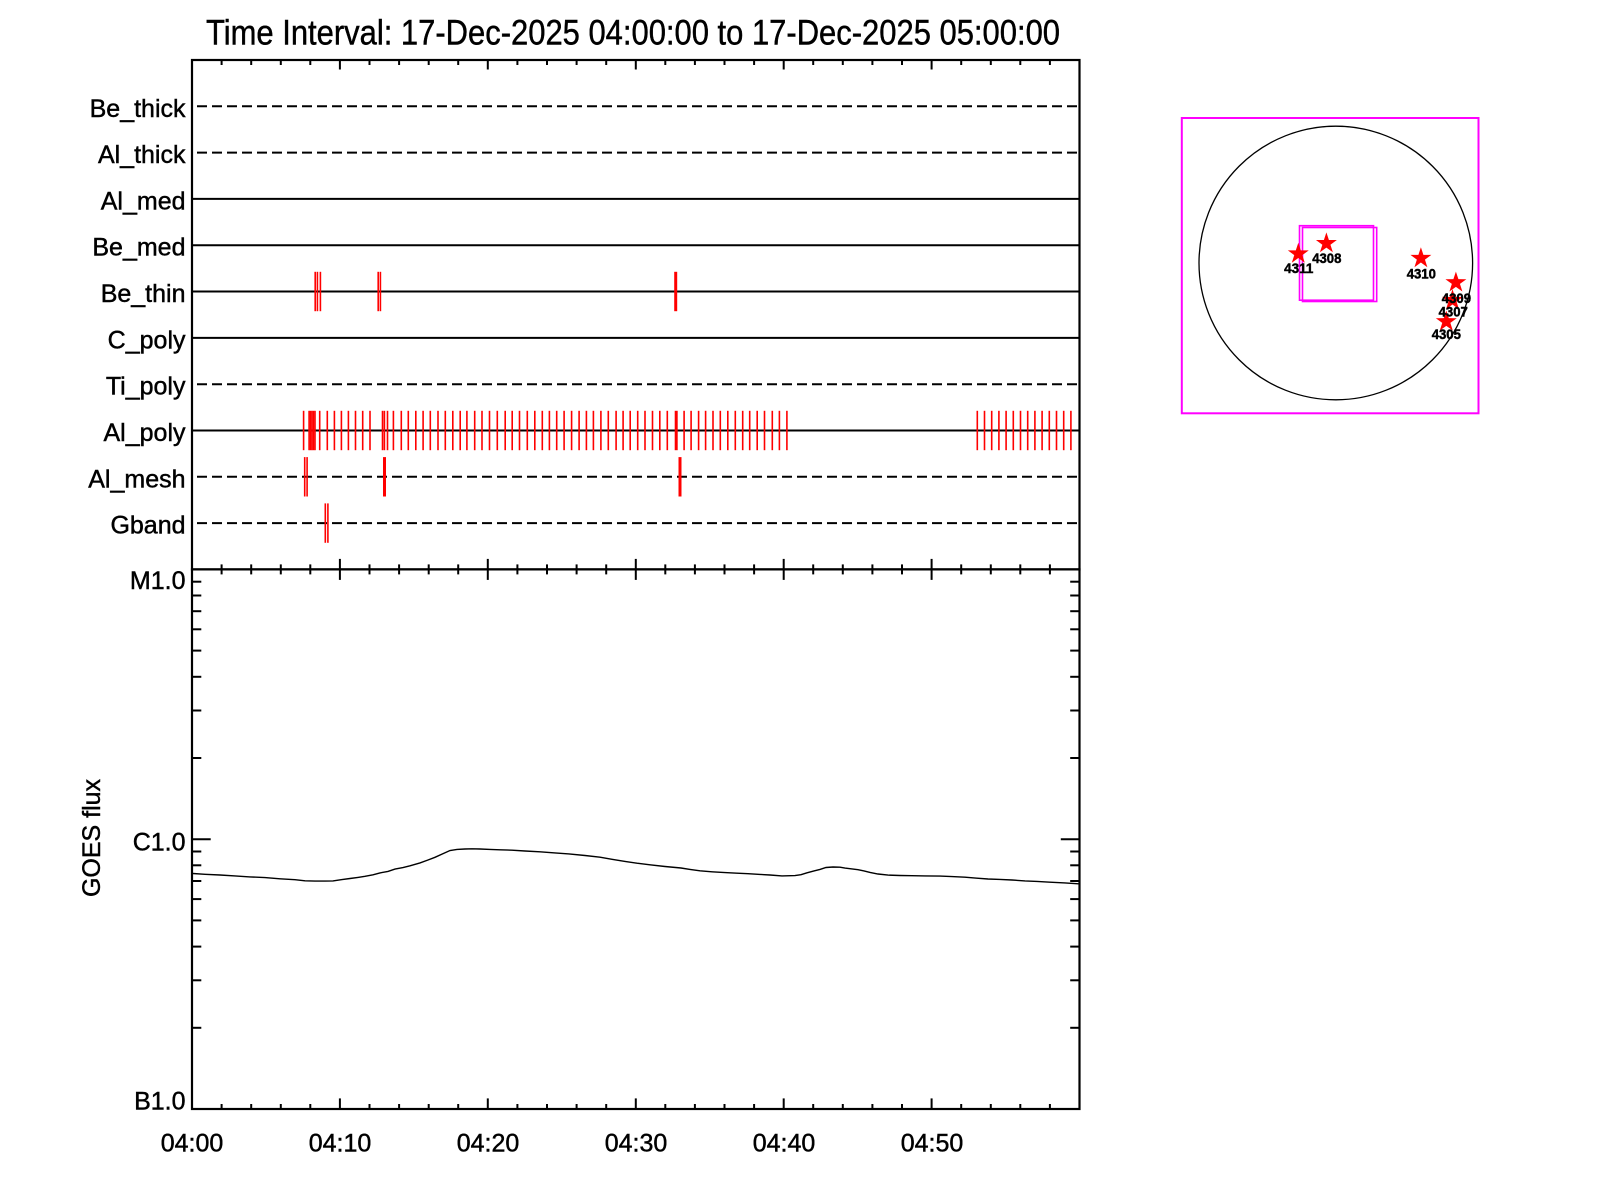 The image size is (1600, 1200). What do you see at coordinates (92, 837) in the screenshot?
I see `svg-text: GOES flux` at bounding box center [92, 837].